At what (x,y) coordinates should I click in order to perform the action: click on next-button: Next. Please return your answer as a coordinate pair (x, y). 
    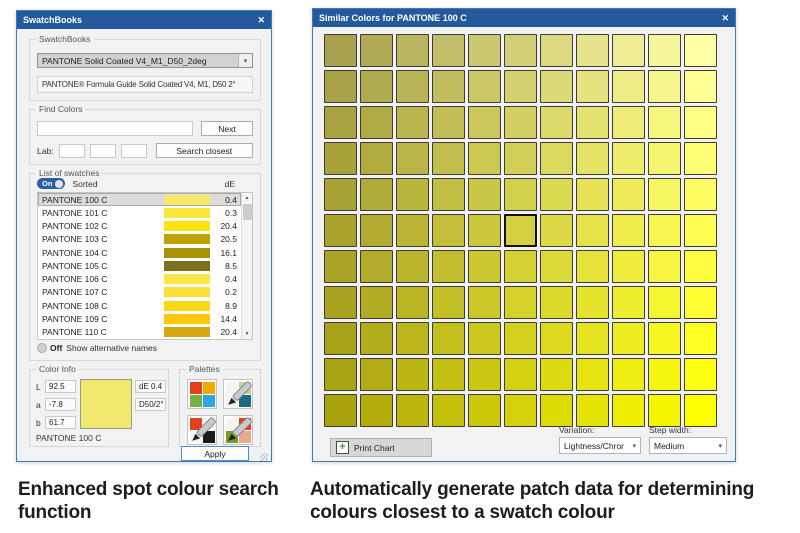
    Looking at the image, I should click on (227, 128).